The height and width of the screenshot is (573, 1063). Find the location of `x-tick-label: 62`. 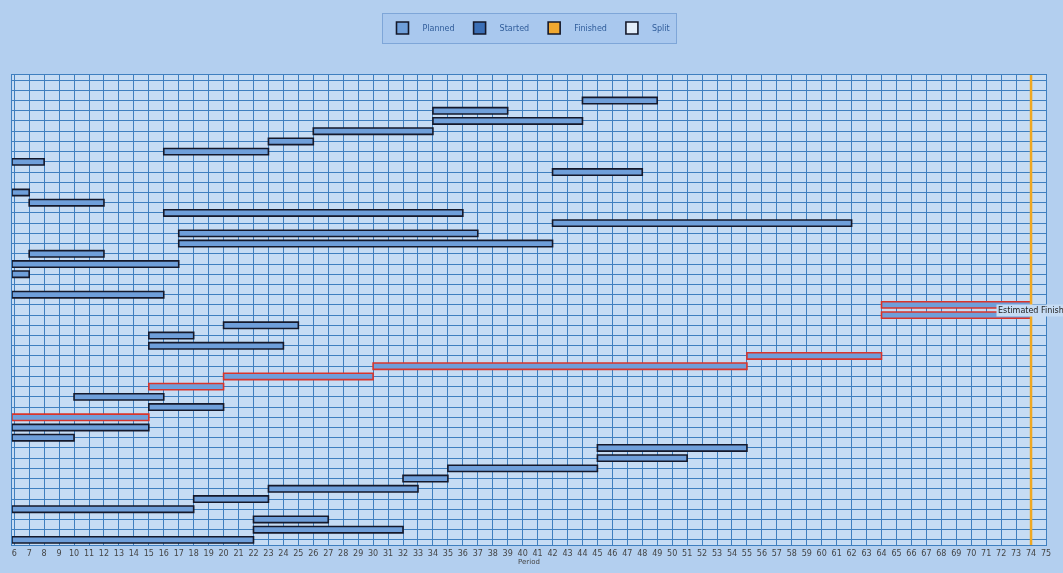

x-tick-label: 62 is located at coordinates (851, 553).